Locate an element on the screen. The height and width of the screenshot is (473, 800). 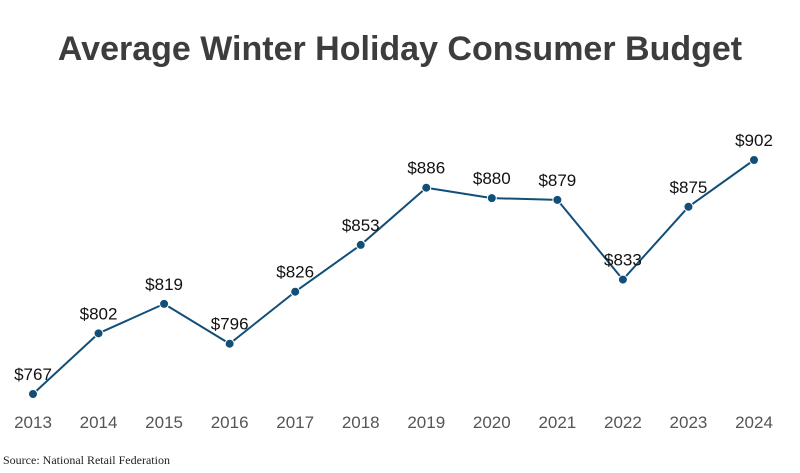
data-label-2015: $819 is located at coordinates (164, 284).